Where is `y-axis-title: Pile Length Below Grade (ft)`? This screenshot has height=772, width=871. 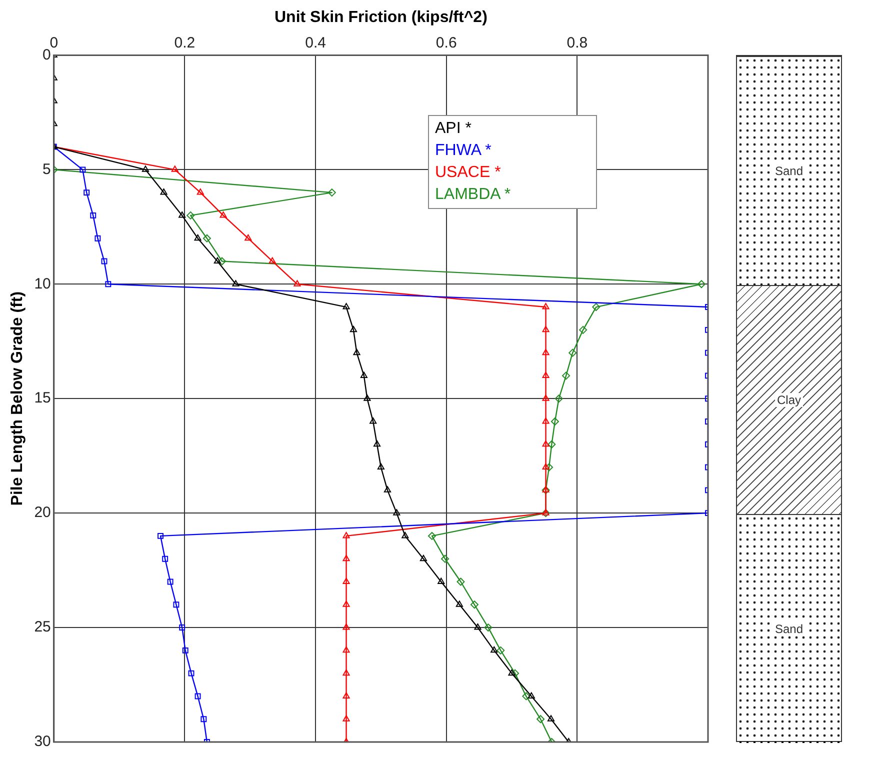 y-axis-title: Pile Length Below Grade (ft) is located at coordinates (17, 398).